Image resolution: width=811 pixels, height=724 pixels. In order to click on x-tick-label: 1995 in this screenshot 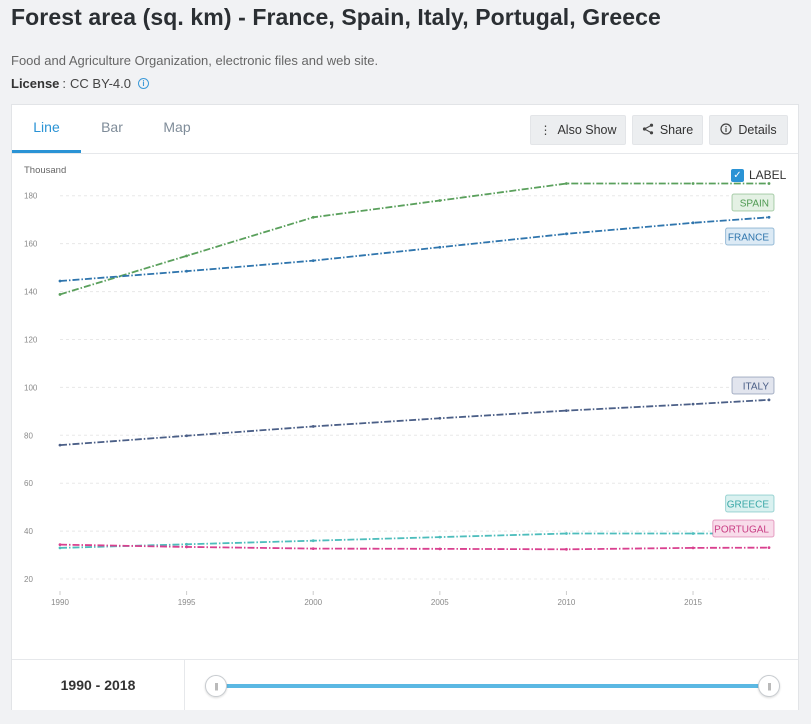, I will do `click(187, 602)`.